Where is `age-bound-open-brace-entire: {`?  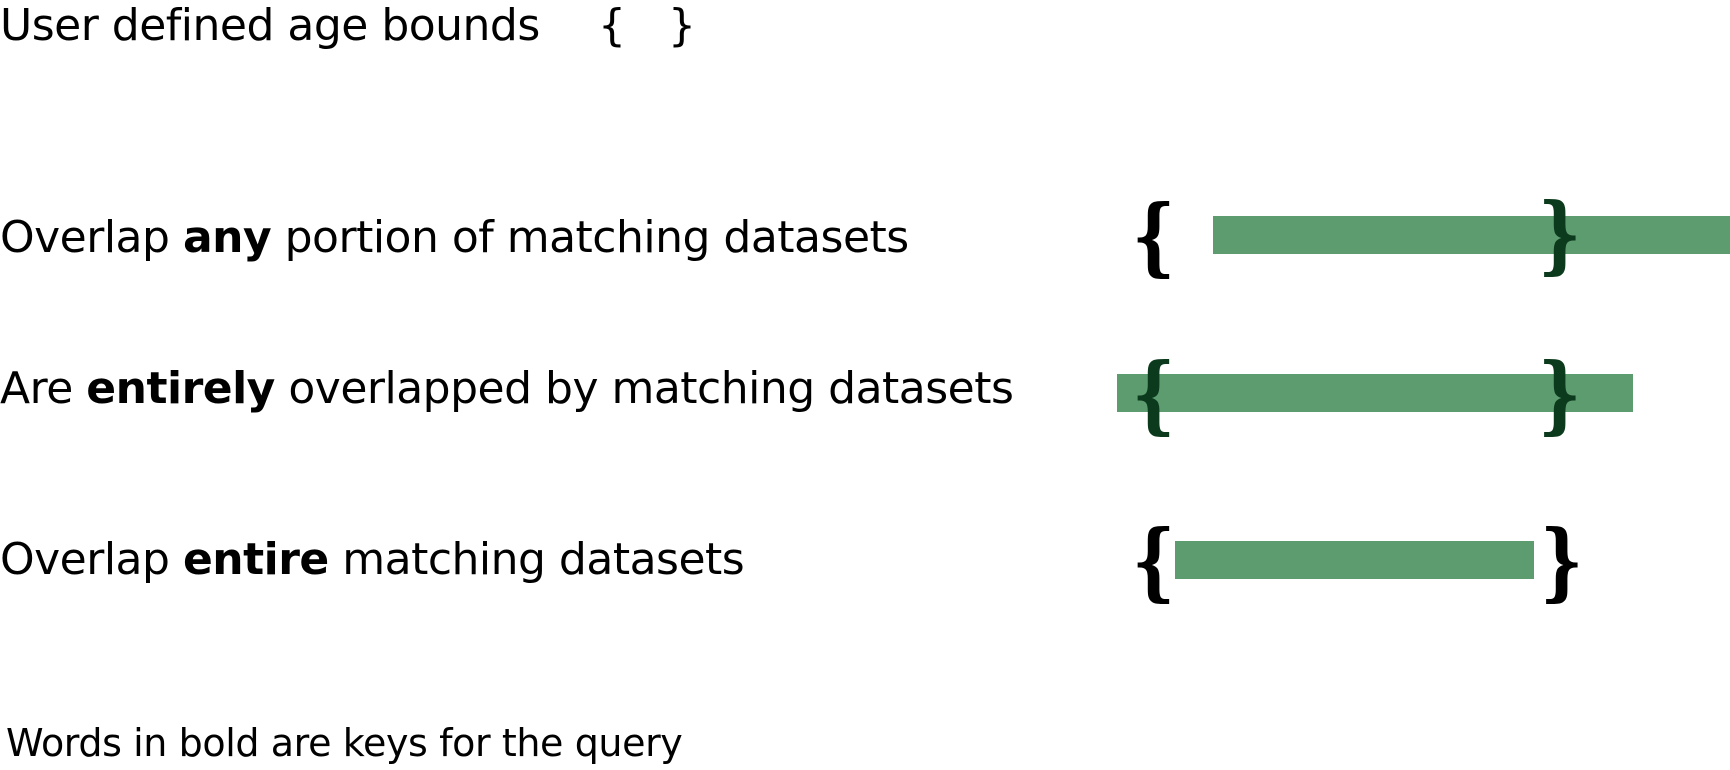 age-bound-open-brace-entire: { is located at coordinates (1154, 560).